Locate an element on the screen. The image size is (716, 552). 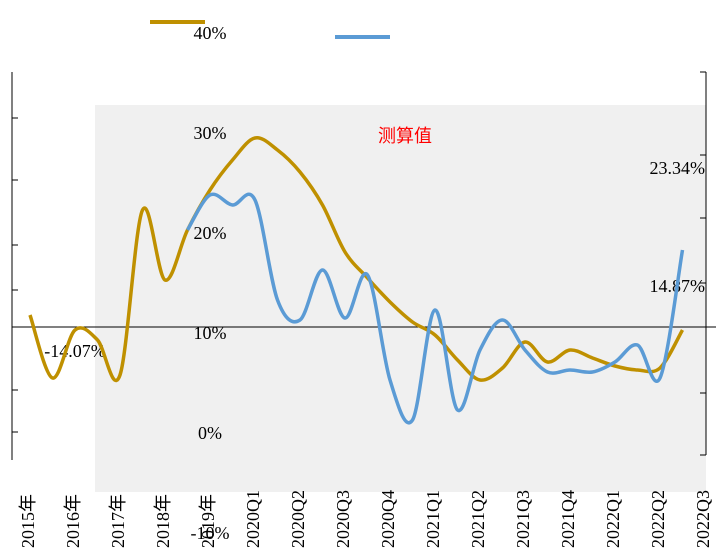
y-tick-label: 40% is located at coordinates (210, 33).